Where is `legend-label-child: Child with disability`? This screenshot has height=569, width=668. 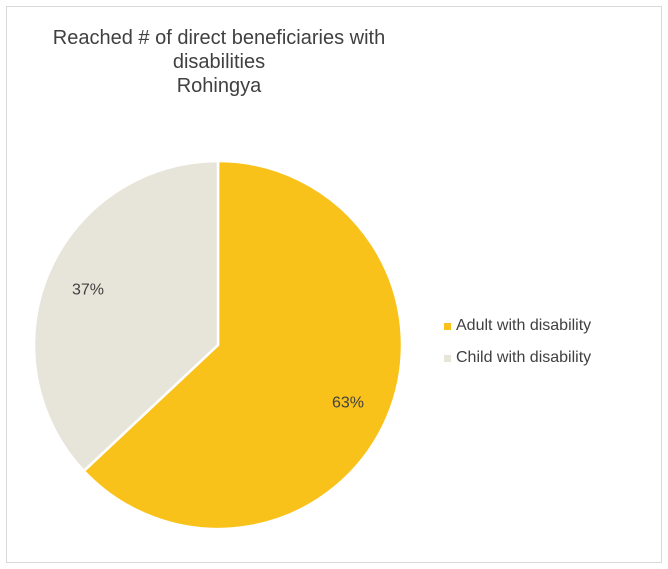
legend-label-child: Child with disability is located at coordinates (524, 357).